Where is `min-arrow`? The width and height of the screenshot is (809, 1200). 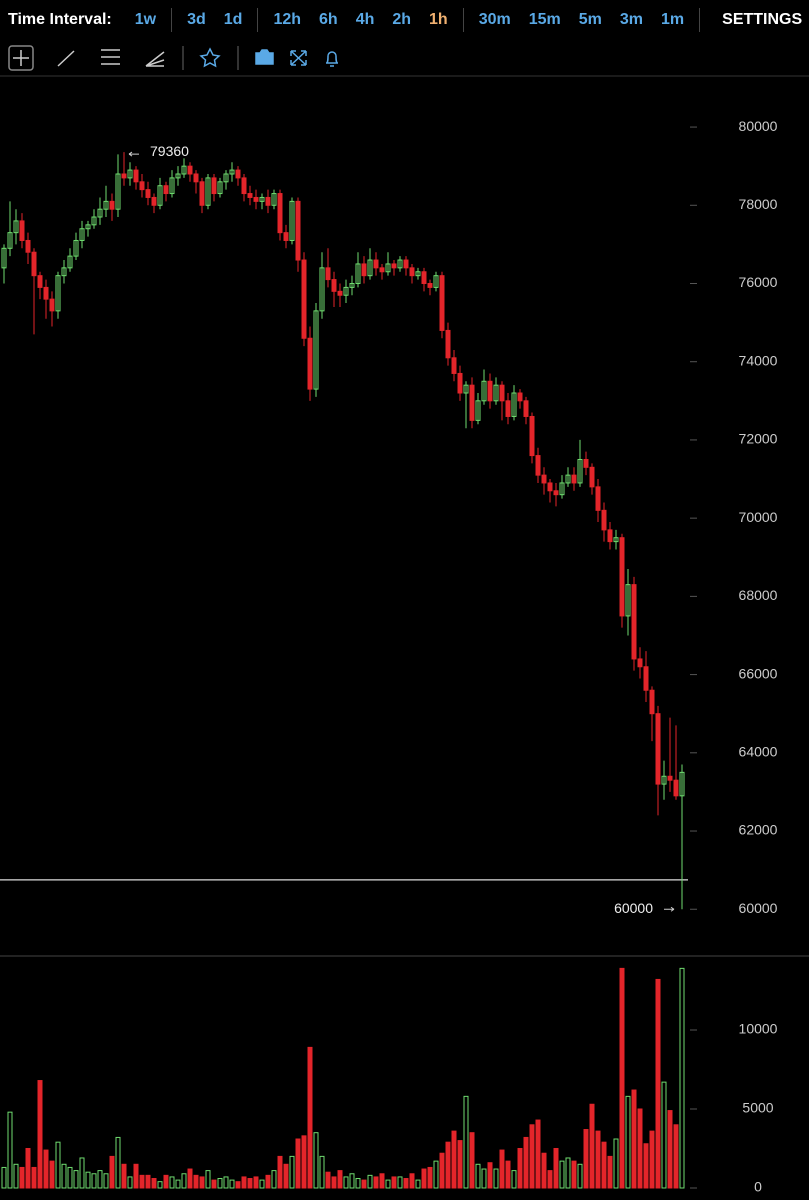
min-arrow is located at coordinates (669, 909).